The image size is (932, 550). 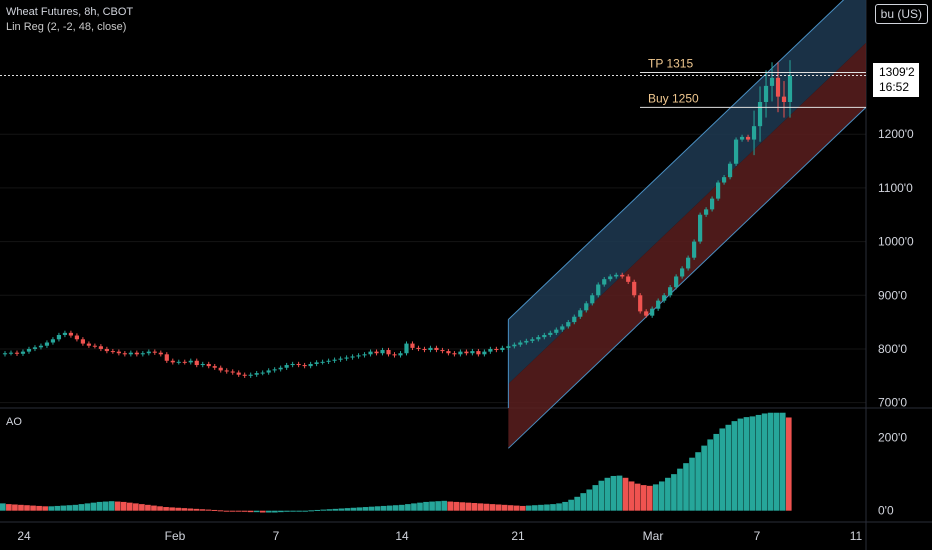 What do you see at coordinates (892, 403) in the screenshot?
I see `price-tick-label: 700'0` at bounding box center [892, 403].